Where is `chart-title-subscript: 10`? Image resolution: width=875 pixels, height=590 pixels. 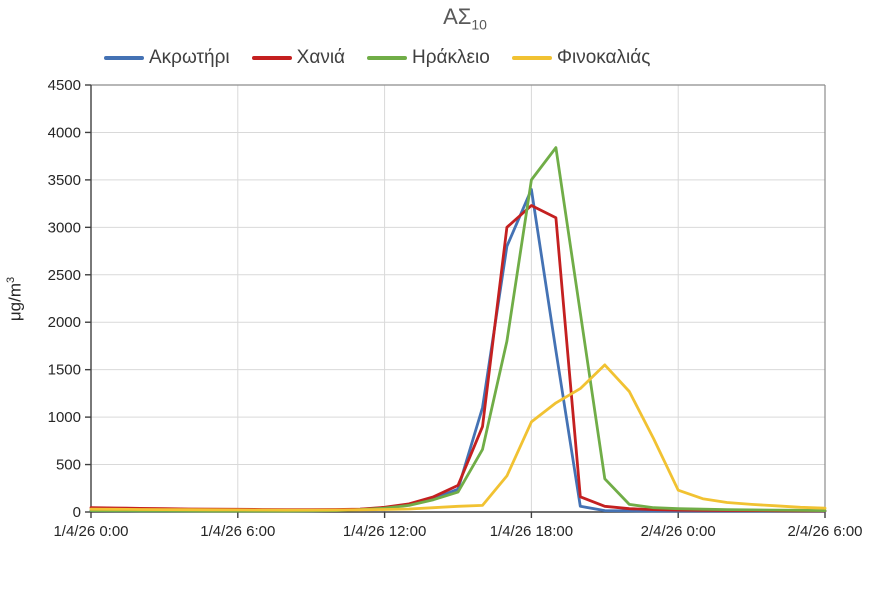 chart-title-subscript: 10 is located at coordinates (479, 24).